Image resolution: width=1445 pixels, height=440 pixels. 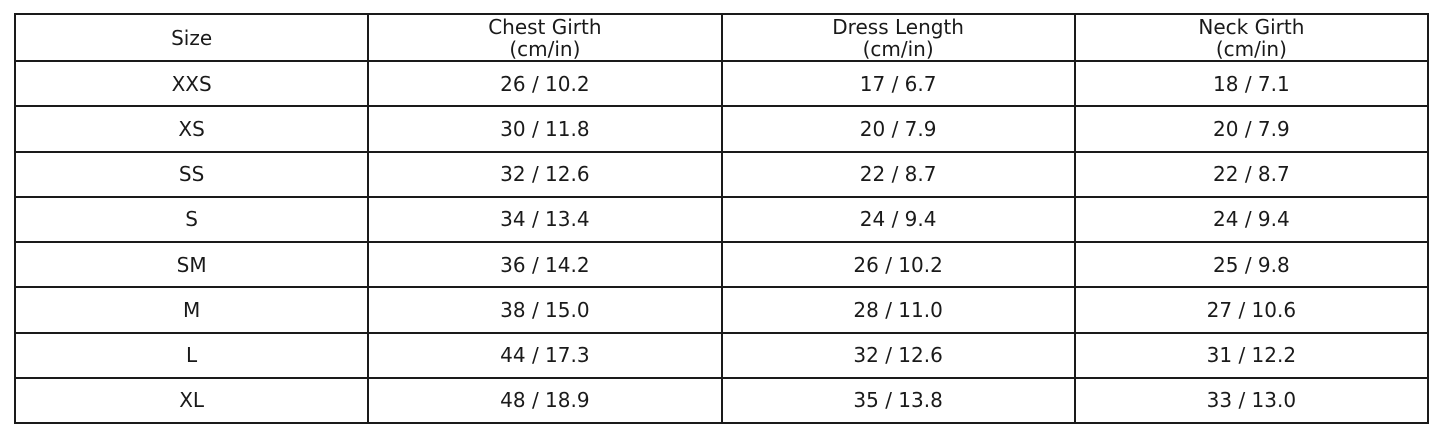 What do you see at coordinates (898, 129) in the screenshot?
I see `dress-length-cell: 20 / 7.9` at bounding box center [898, 129].